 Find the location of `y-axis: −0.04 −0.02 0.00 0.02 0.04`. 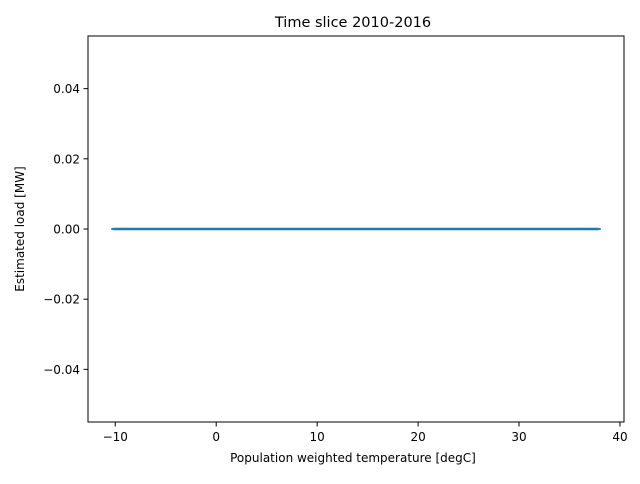

y-axis: −0.04 −0.02 0.00 0.02 0.04 is located at coordinates (65, 229).